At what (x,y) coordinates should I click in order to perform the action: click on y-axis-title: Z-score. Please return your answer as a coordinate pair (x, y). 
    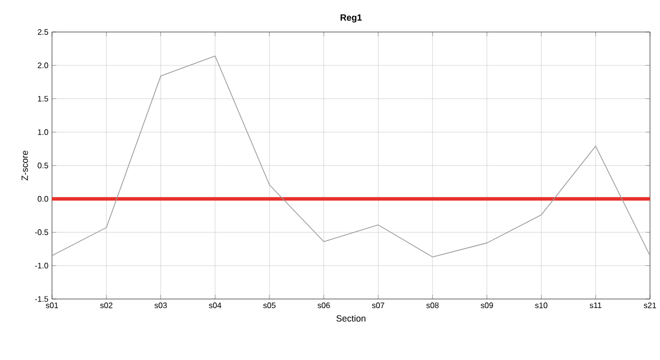
    Looking at the image, I should click on (25, 165).